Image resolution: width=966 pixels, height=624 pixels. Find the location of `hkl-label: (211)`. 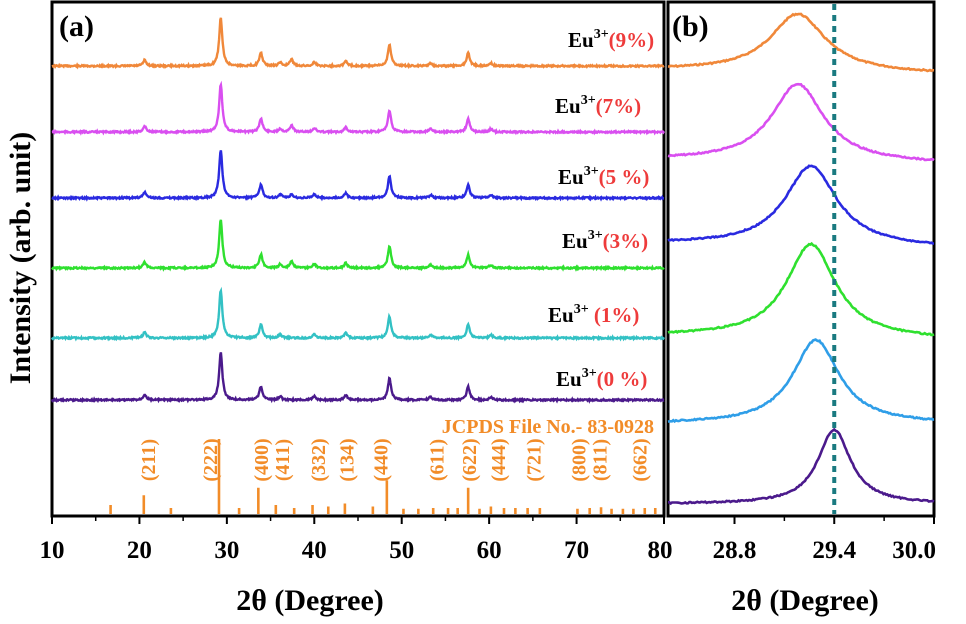

hkl-label: (211) is located at coordinates (149, 460).